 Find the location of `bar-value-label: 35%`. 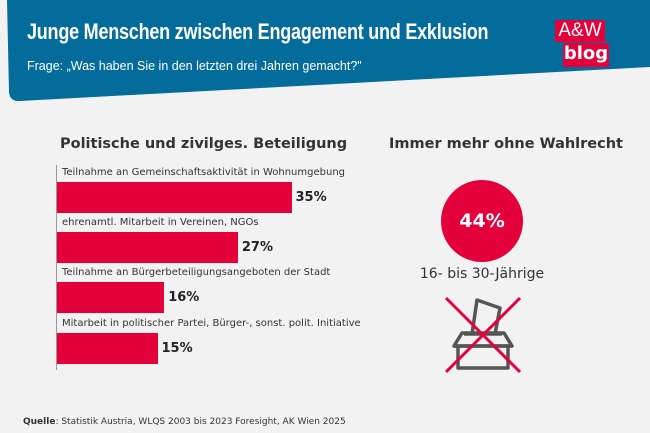

bar-value-label: 35% is located at coordinates (311, 197).